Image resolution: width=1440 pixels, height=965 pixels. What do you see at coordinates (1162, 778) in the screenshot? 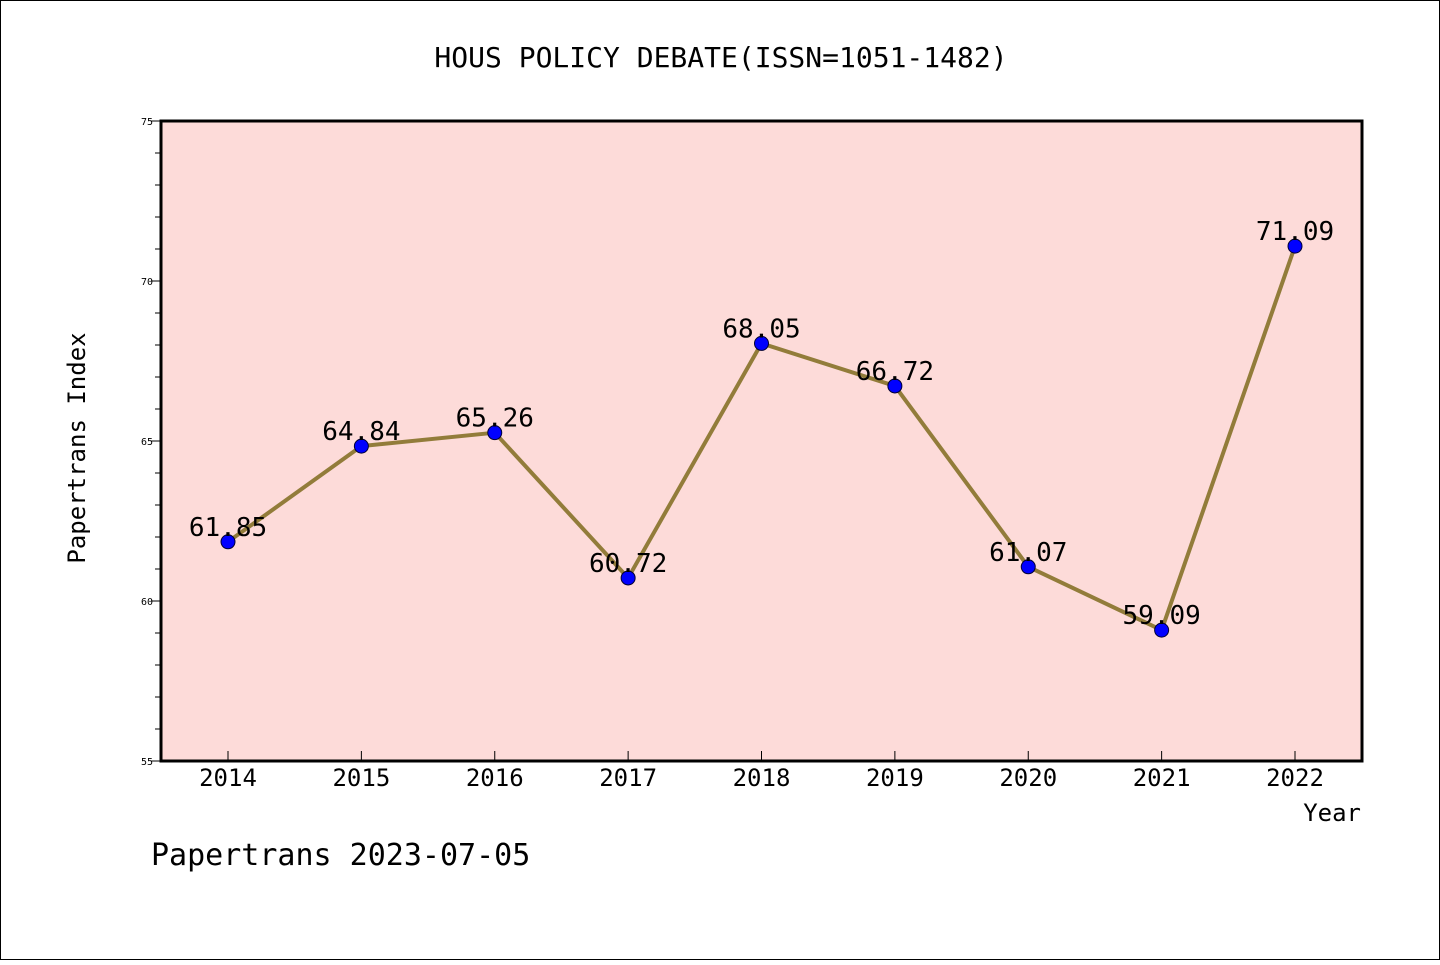
I see `x-tick-label: 2021` at bounding box center [1162, 778].